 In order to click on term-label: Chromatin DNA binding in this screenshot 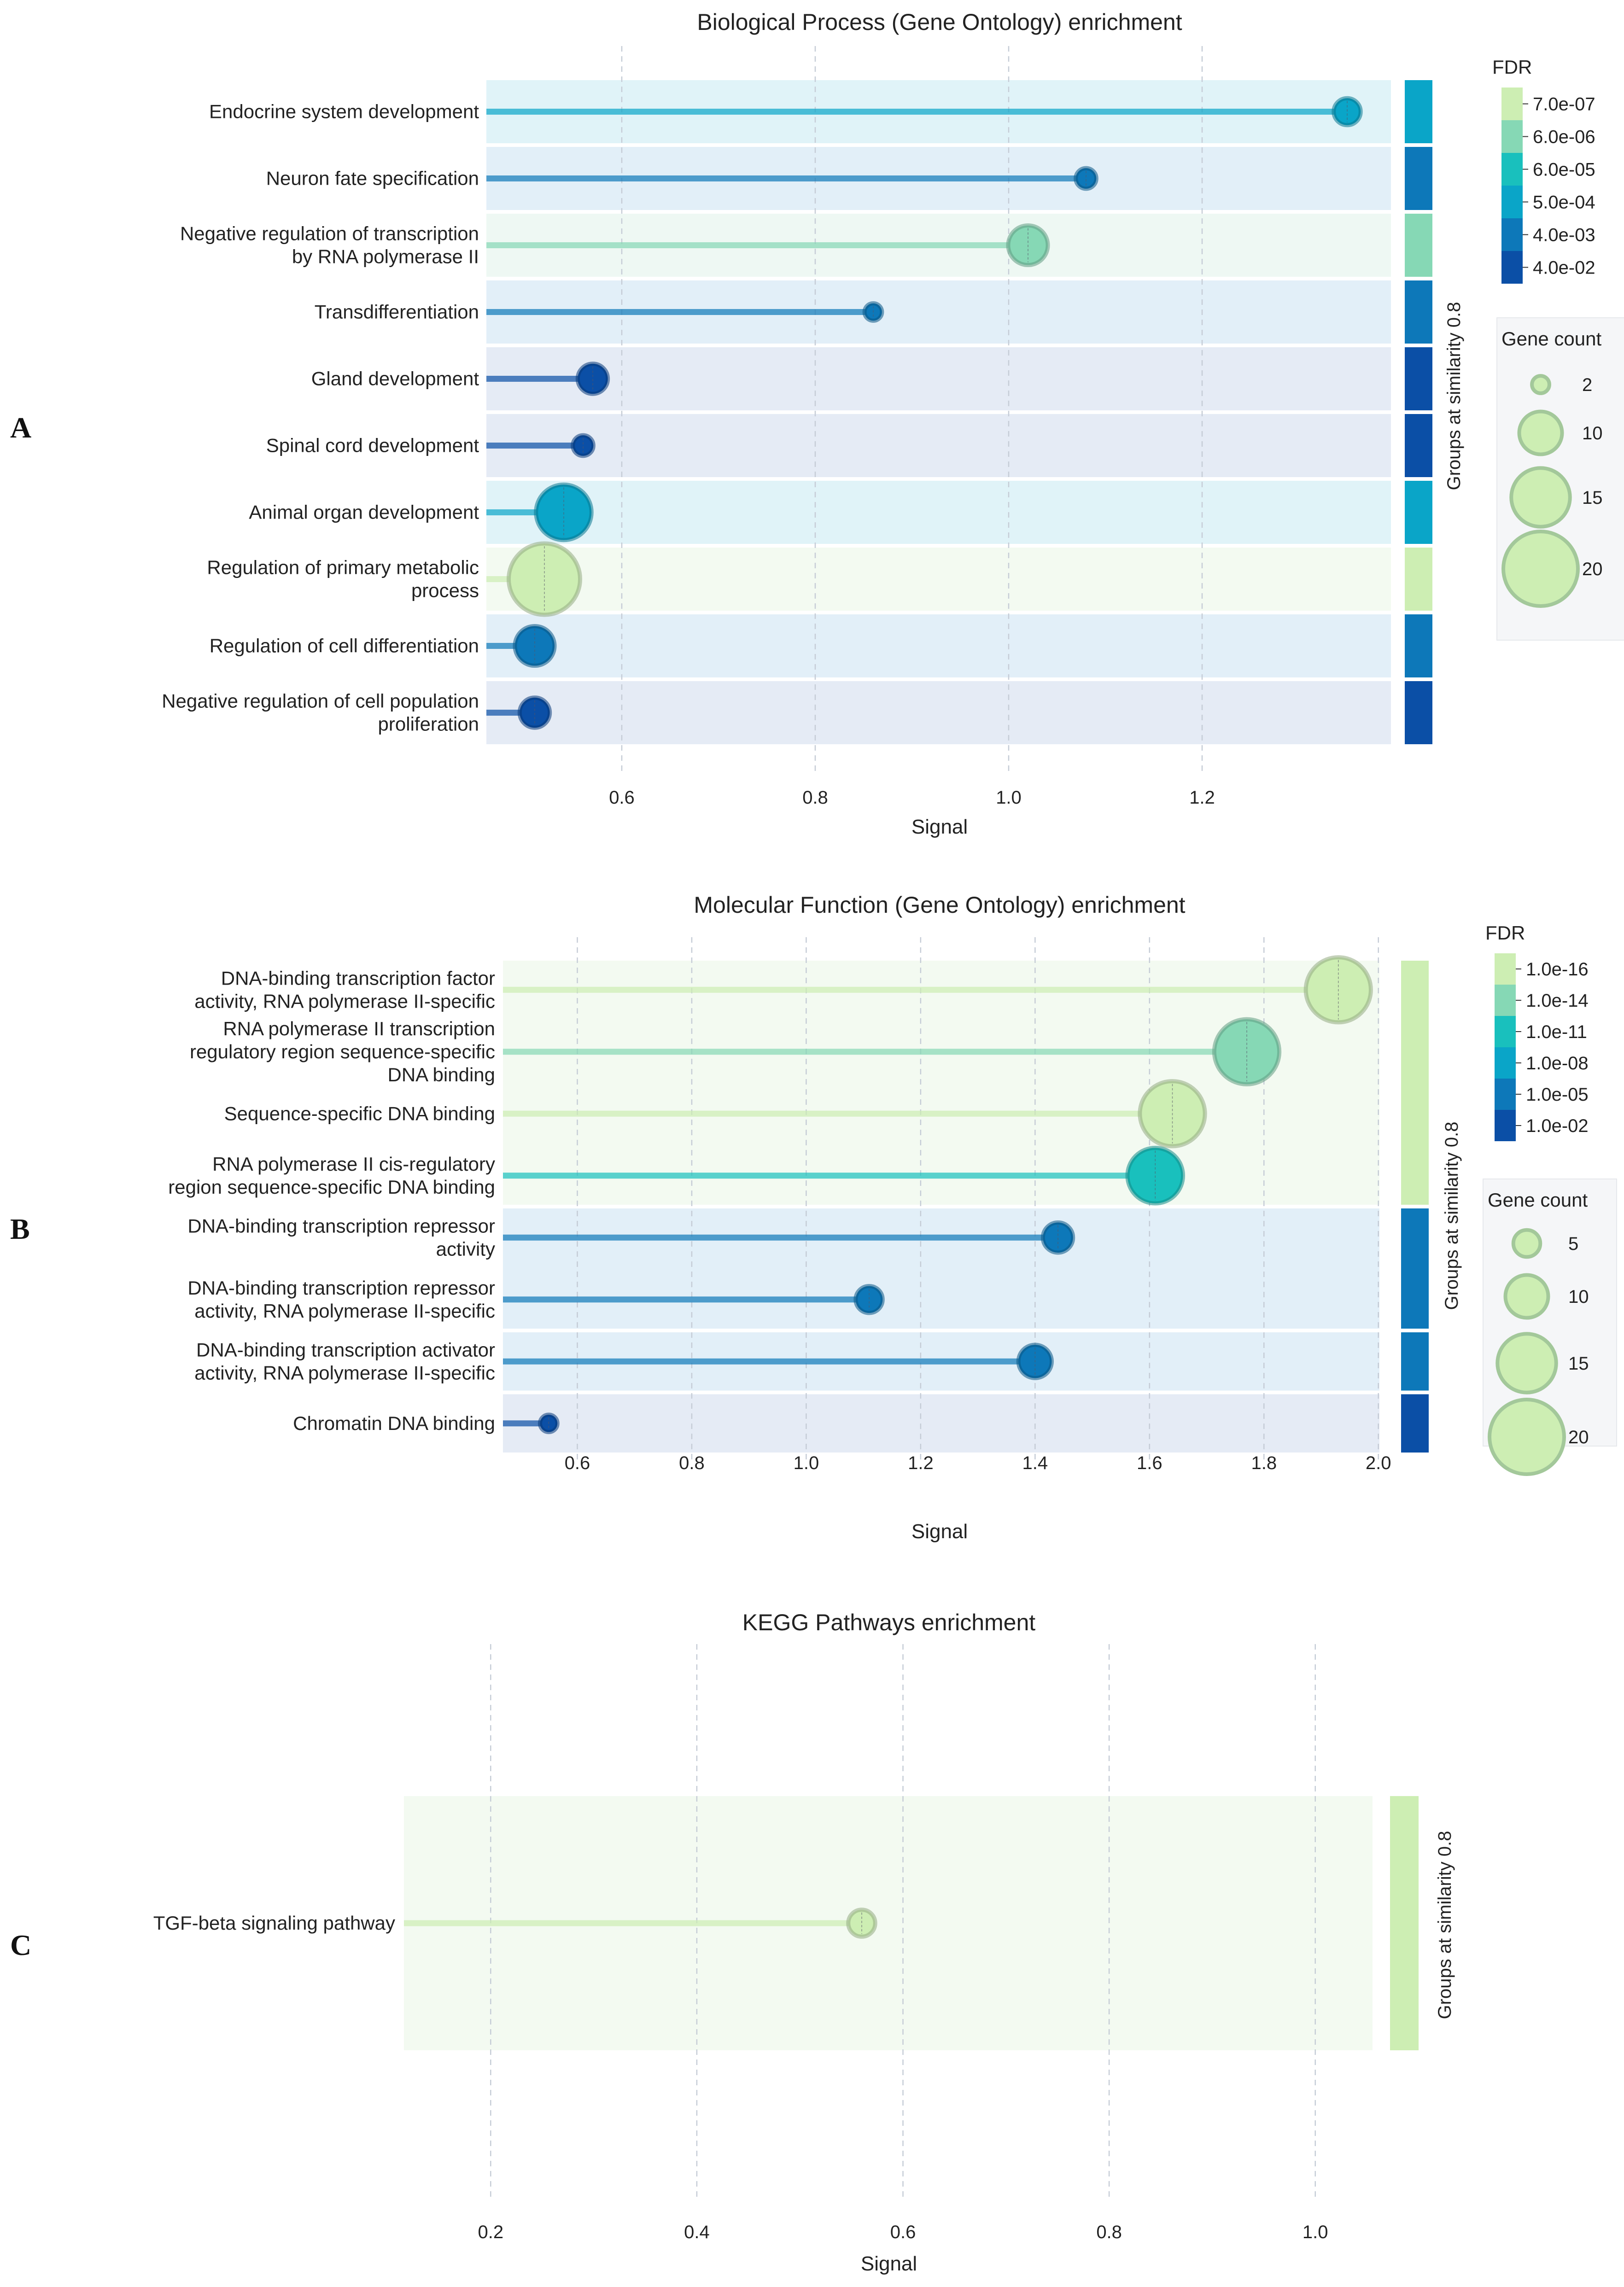, I will do `click(394, 1423)`.